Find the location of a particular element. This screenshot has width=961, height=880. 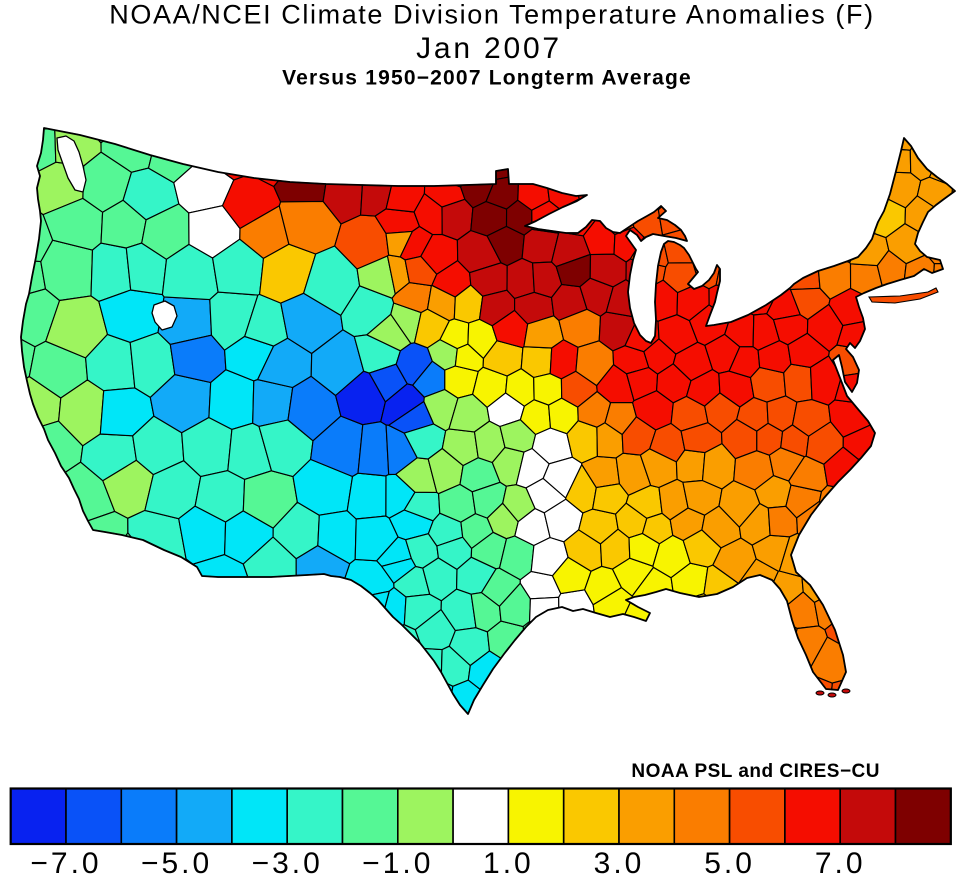

svg-text: 1.0 is located at coordinates (508, 861).